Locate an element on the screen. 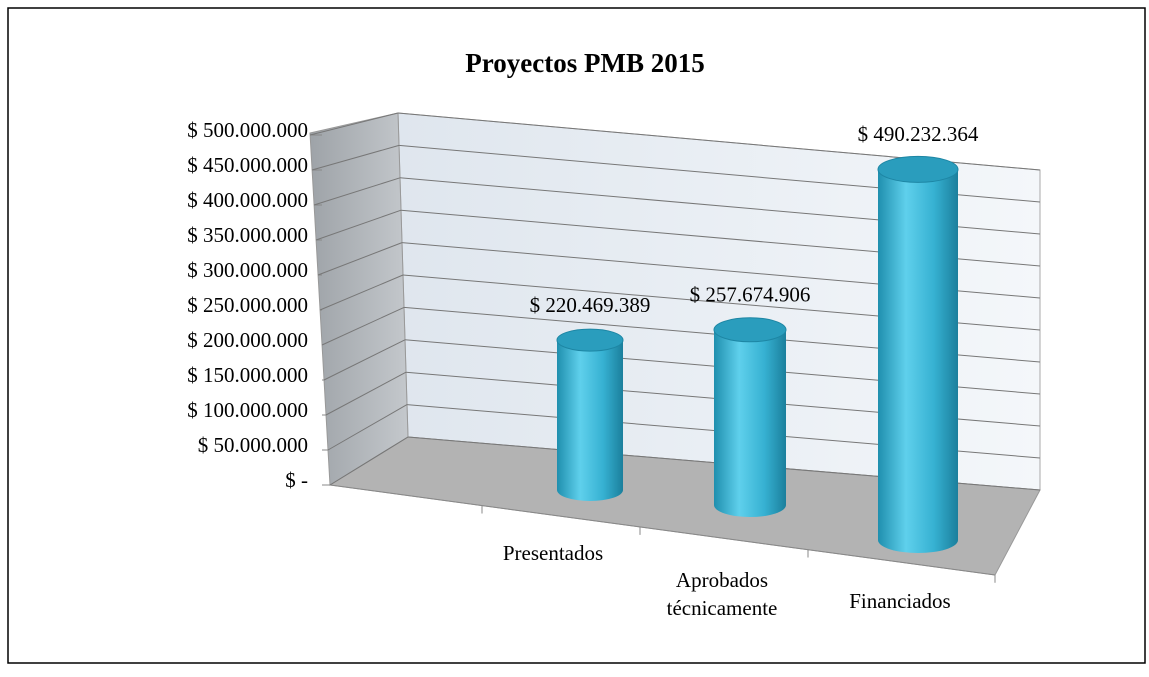 This screenshot has height=677, width=1149. chart-title: Proyectos PMB 2015 is located at coordinates (584, 63).